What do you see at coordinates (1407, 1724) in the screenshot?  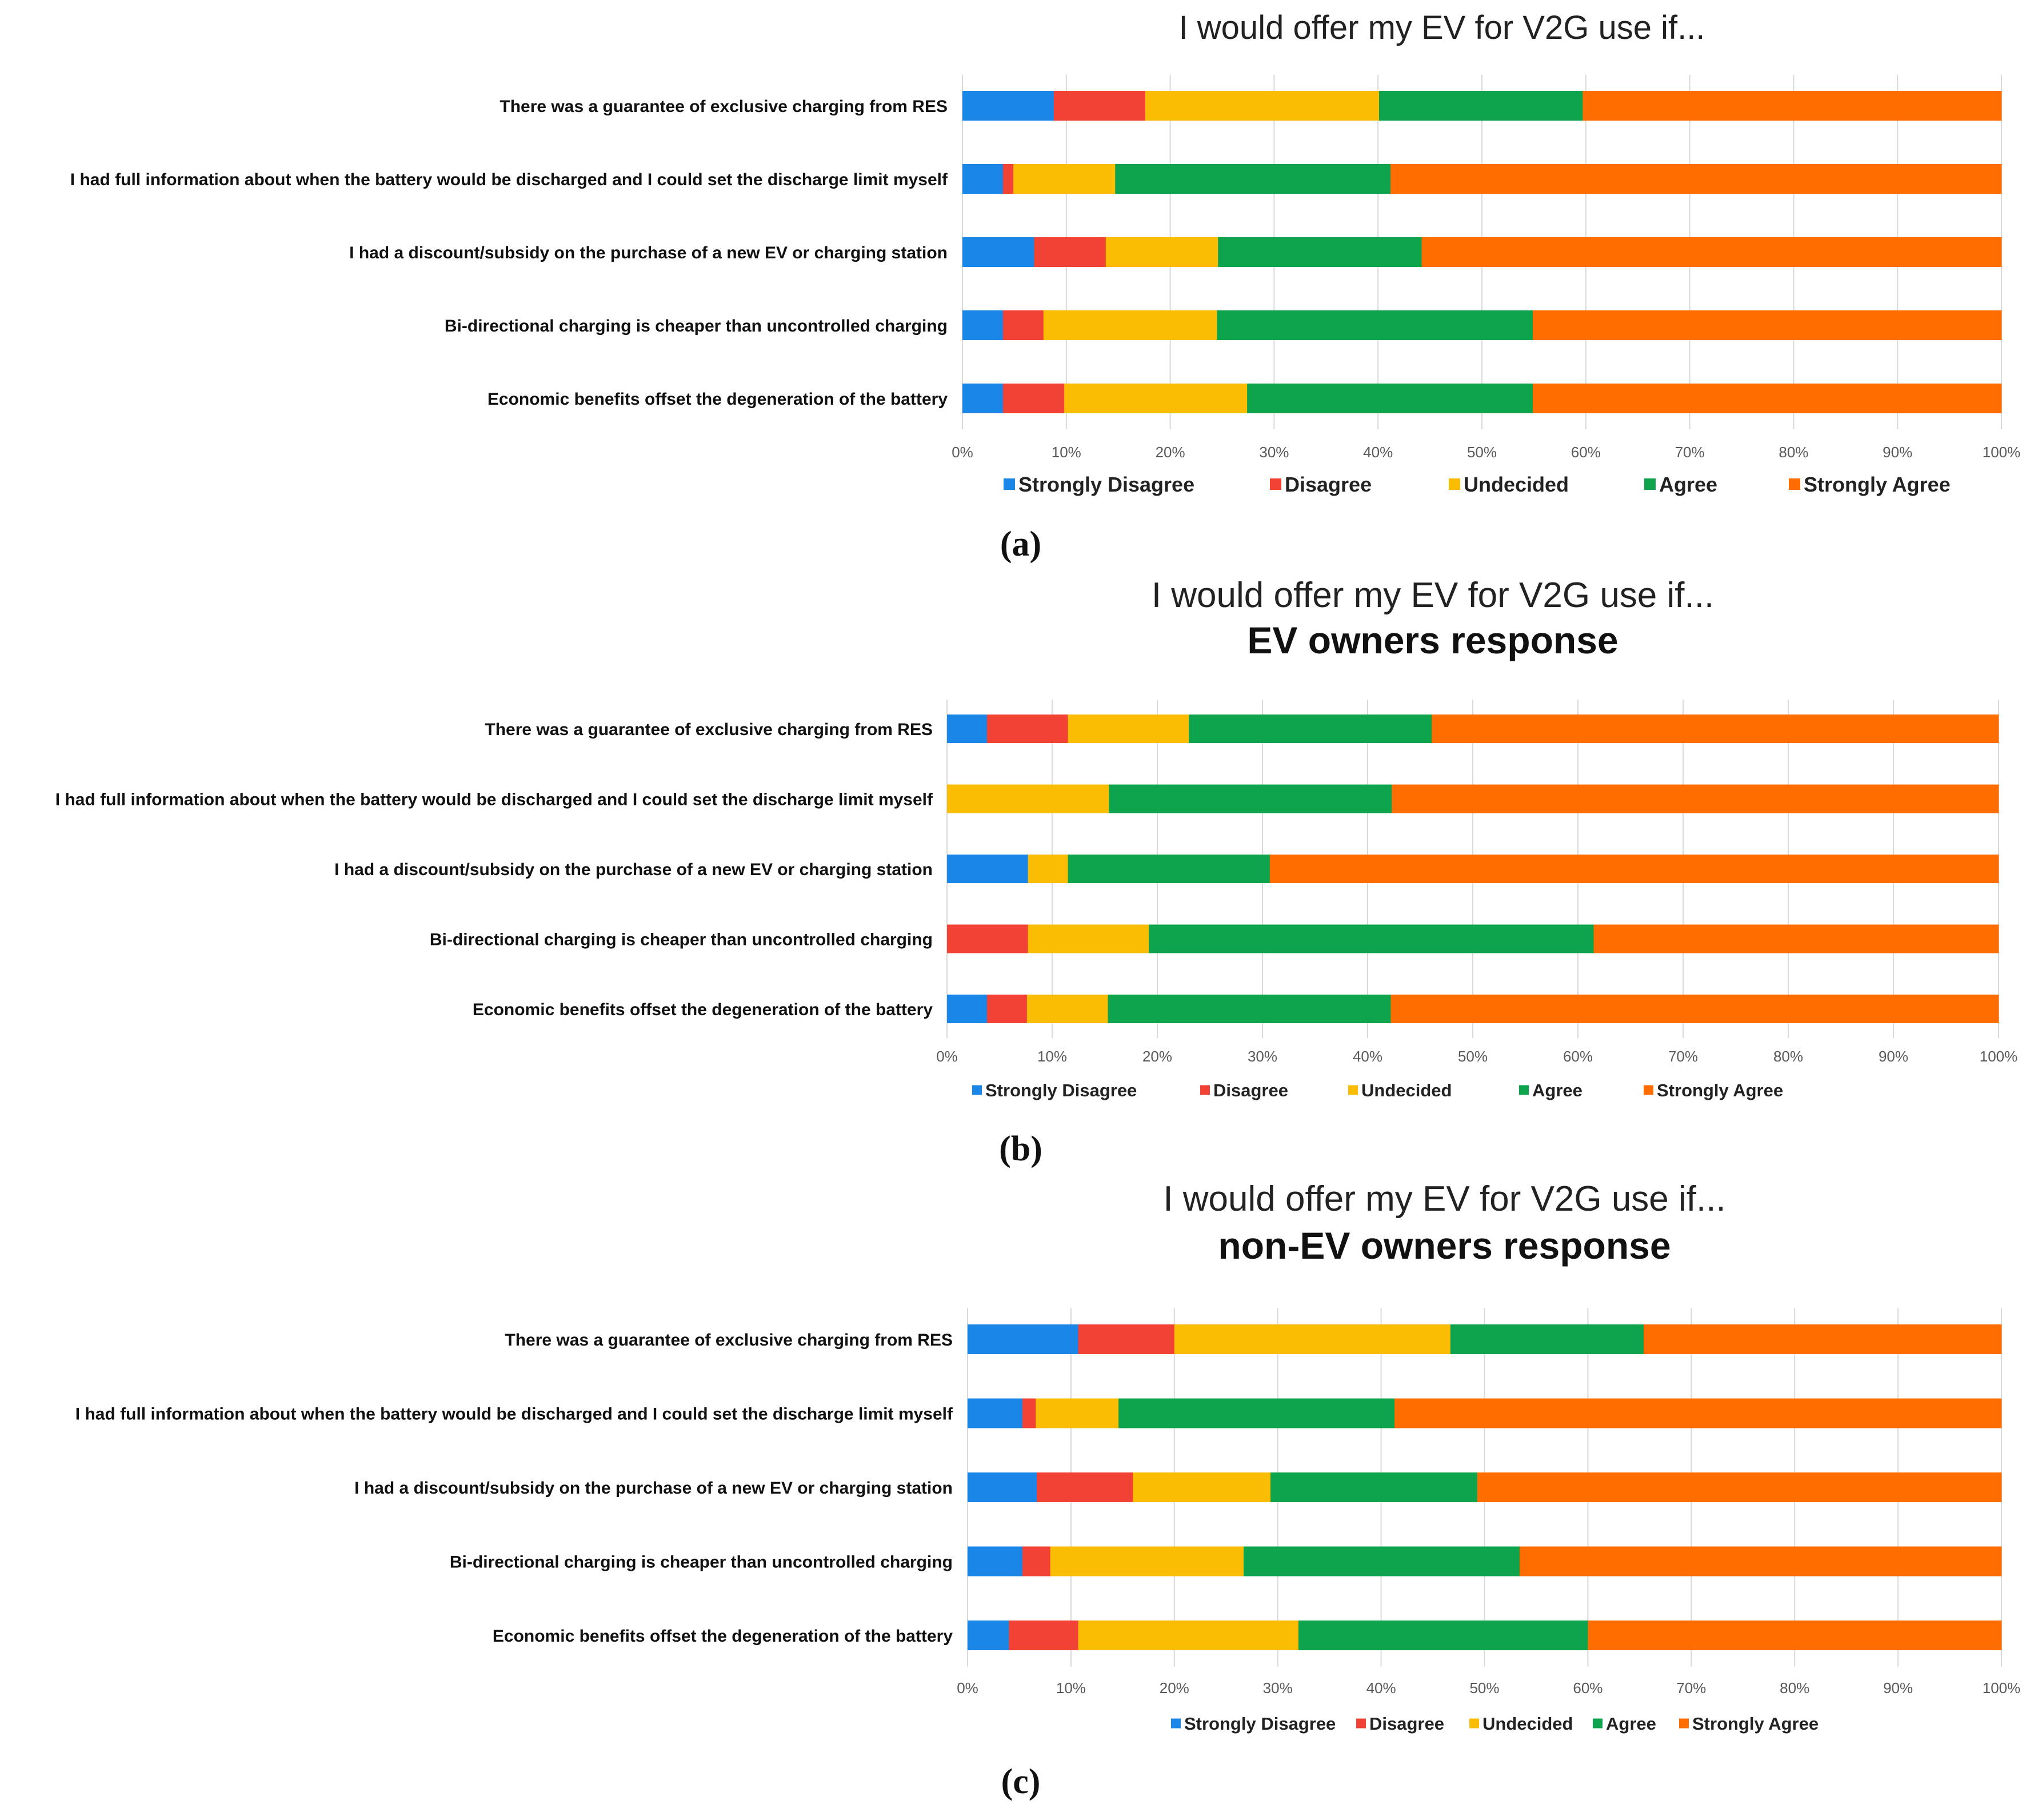 I see `legend-label: Disagree` at bounding box center [1407, 1724].